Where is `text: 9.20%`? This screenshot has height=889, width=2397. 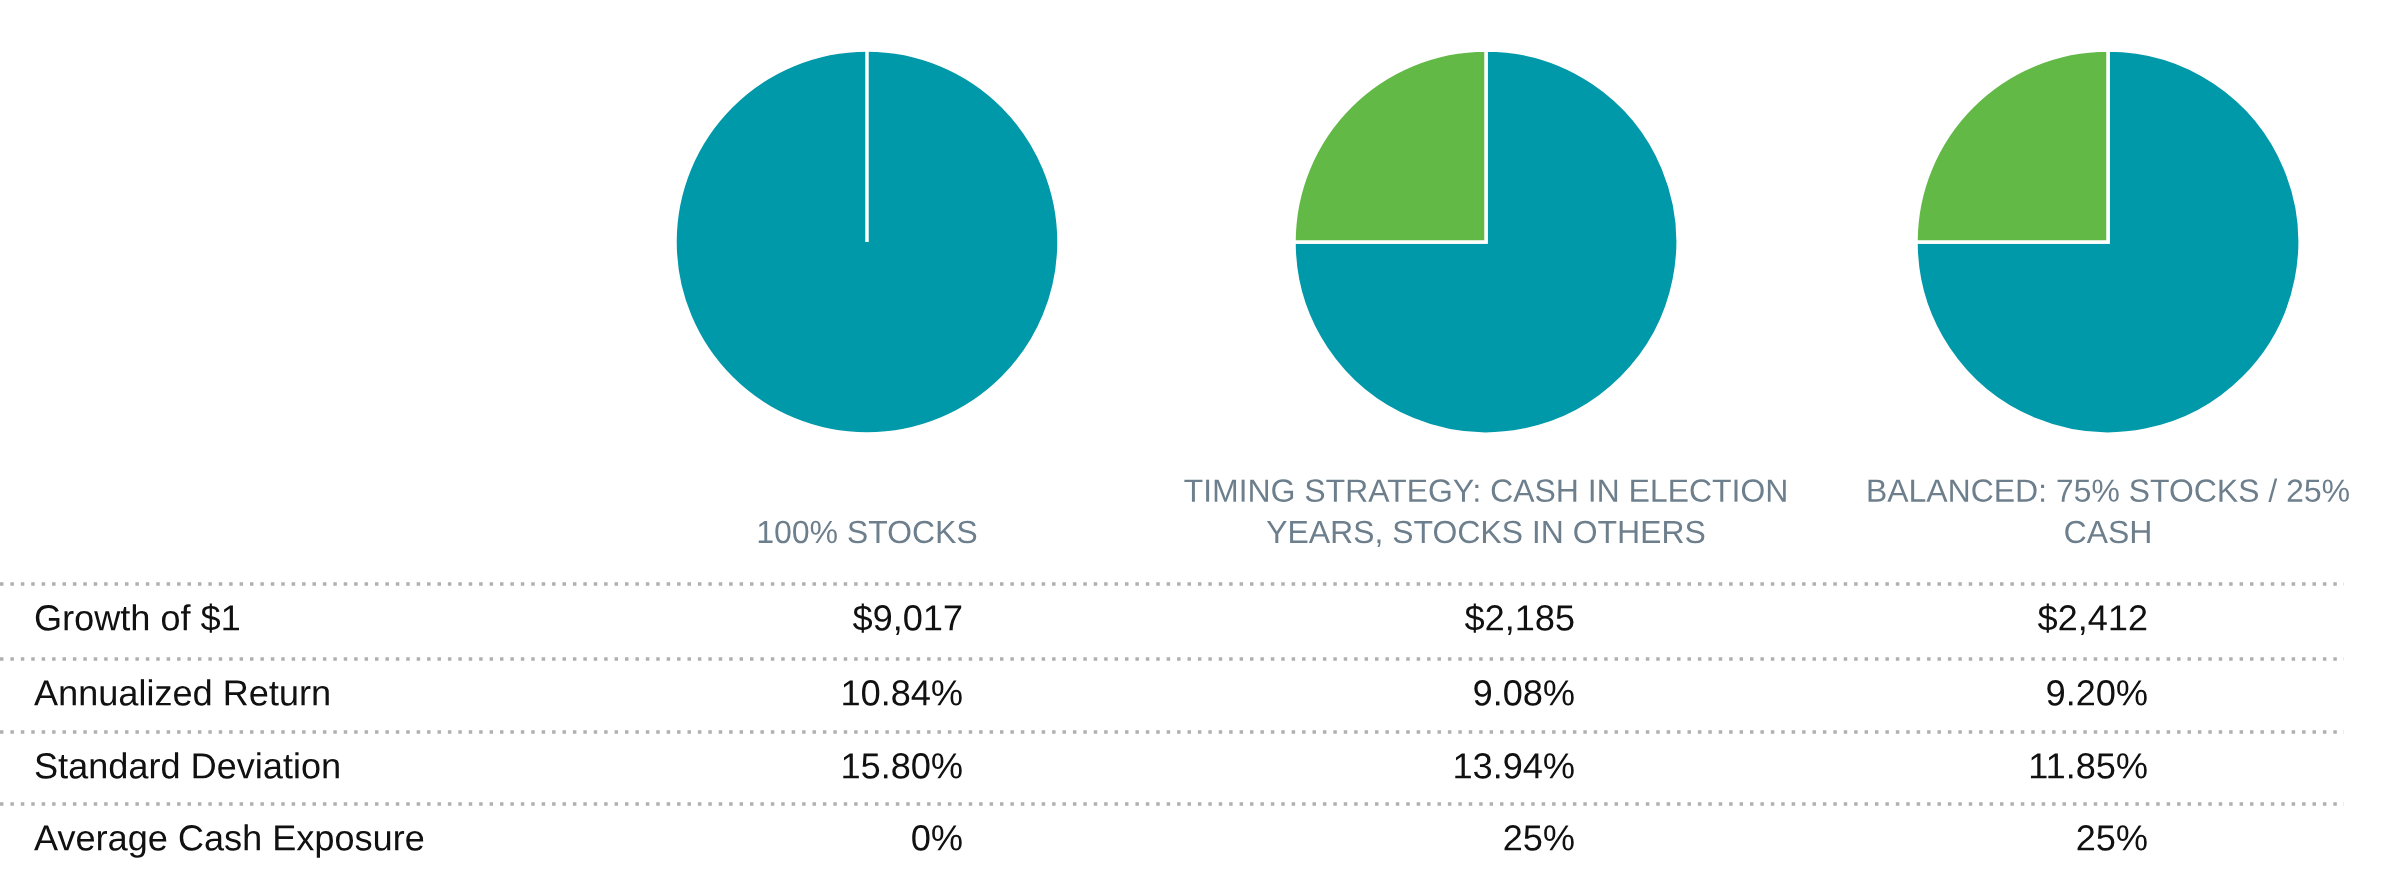 text: 9.20% is located at coordinates (2097, 693).